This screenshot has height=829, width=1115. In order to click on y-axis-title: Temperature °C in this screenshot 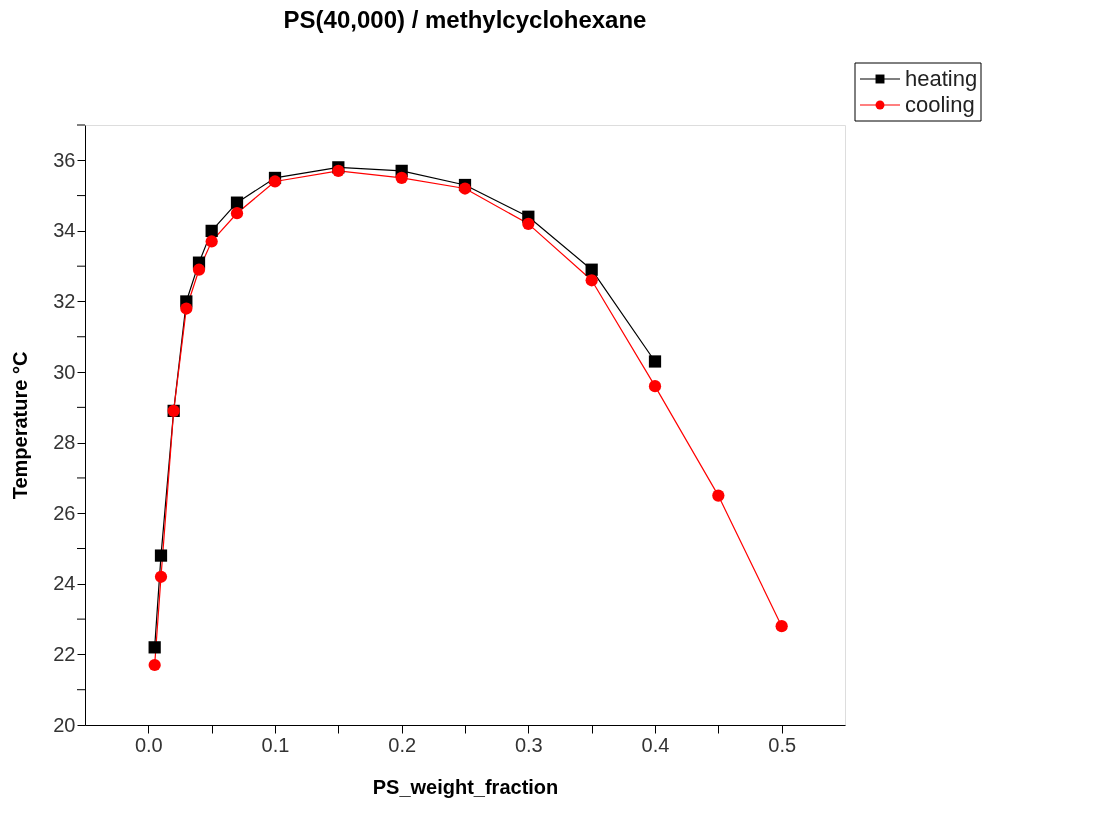, I will do `click(20, 425)`.